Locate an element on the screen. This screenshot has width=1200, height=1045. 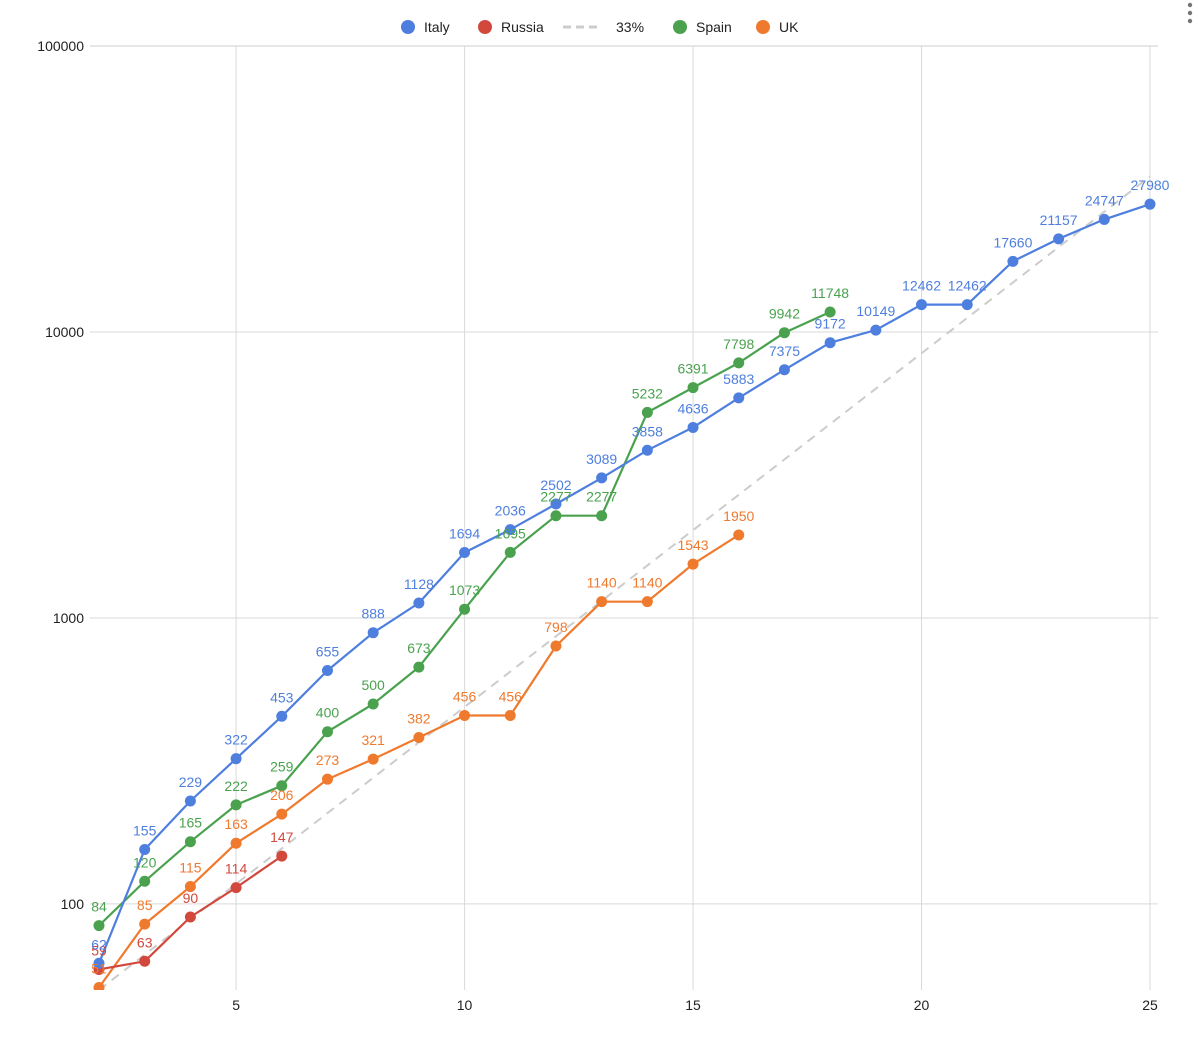
data-label-spain: 9942 is located at coordinates (784, 314).